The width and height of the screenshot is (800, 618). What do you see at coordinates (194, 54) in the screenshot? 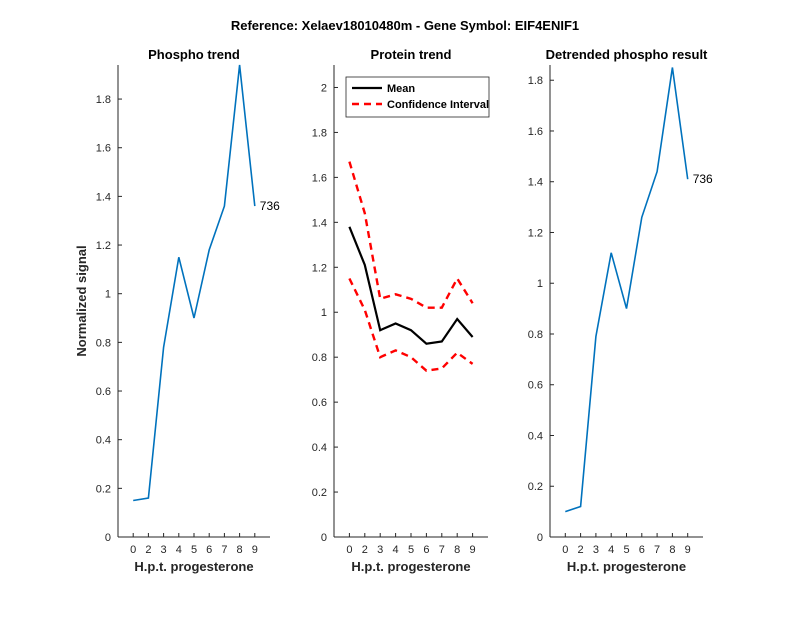
I see `panel-title: Phospho trend` at bounding box center [194, 54].